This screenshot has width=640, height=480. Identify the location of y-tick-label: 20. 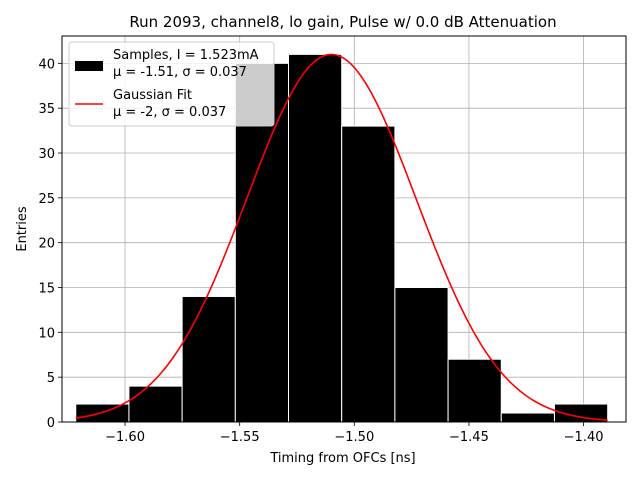
(46, 244).